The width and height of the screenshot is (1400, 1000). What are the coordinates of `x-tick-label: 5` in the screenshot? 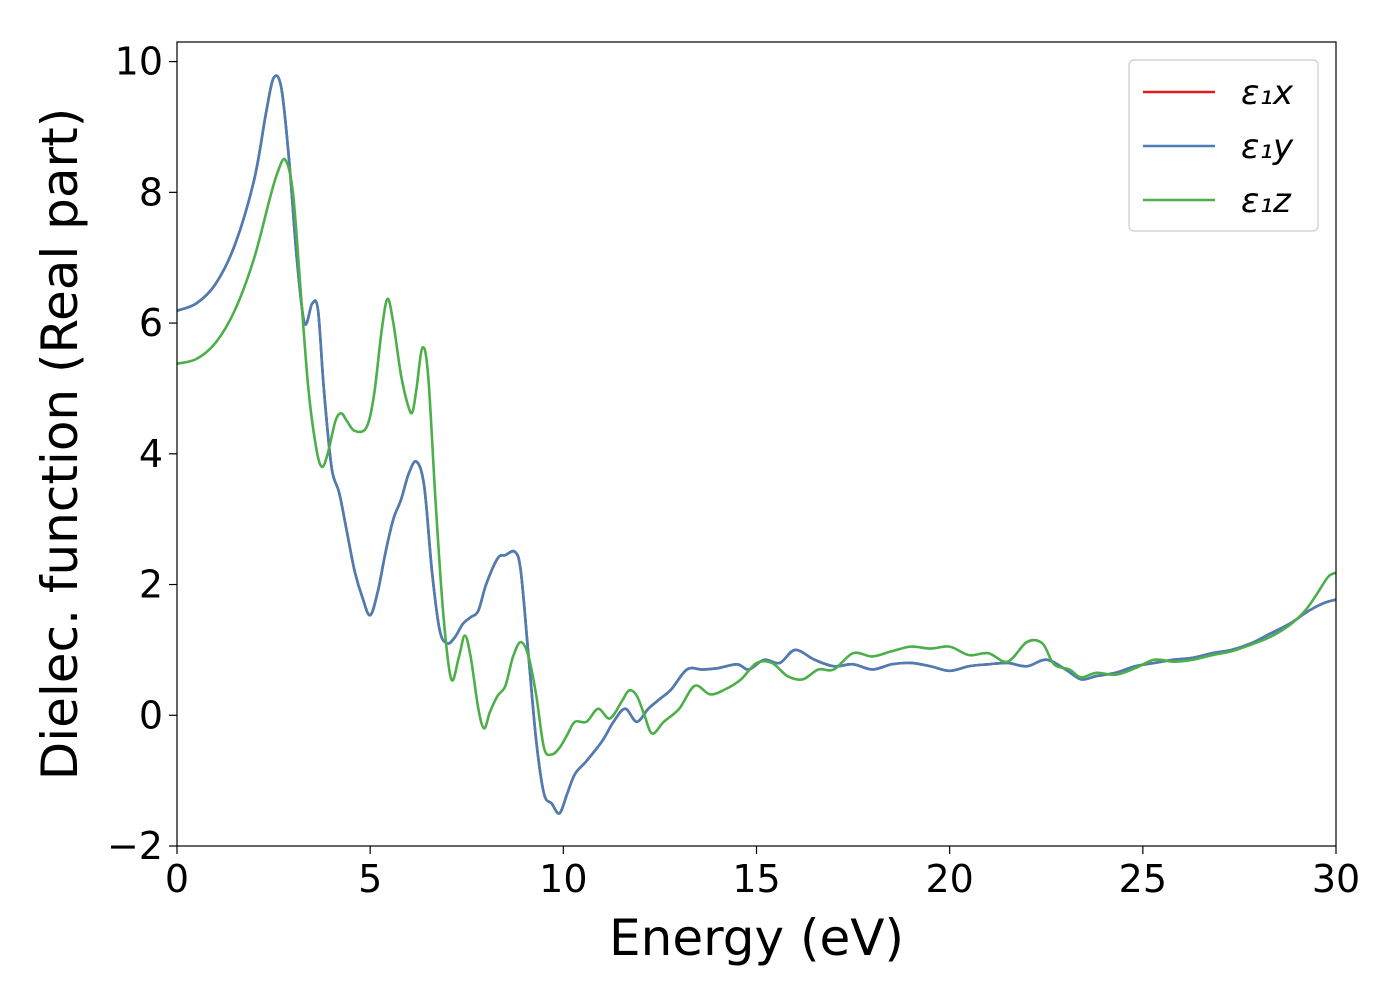 It's located at (370, 879).